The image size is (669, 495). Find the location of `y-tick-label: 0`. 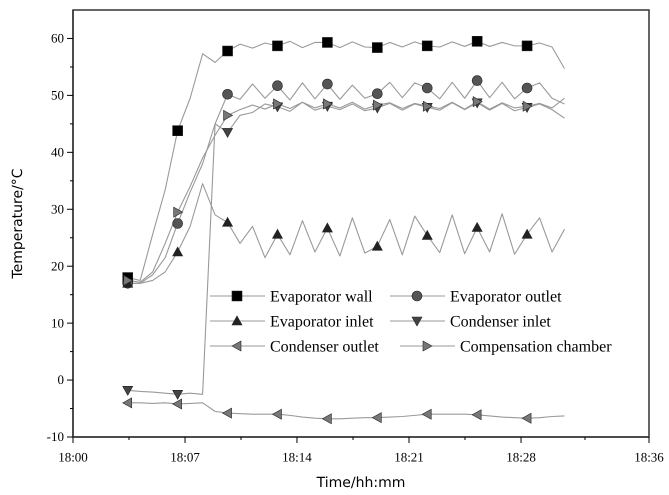

y-tick-label: 0 is located at coordinates (61, 380).